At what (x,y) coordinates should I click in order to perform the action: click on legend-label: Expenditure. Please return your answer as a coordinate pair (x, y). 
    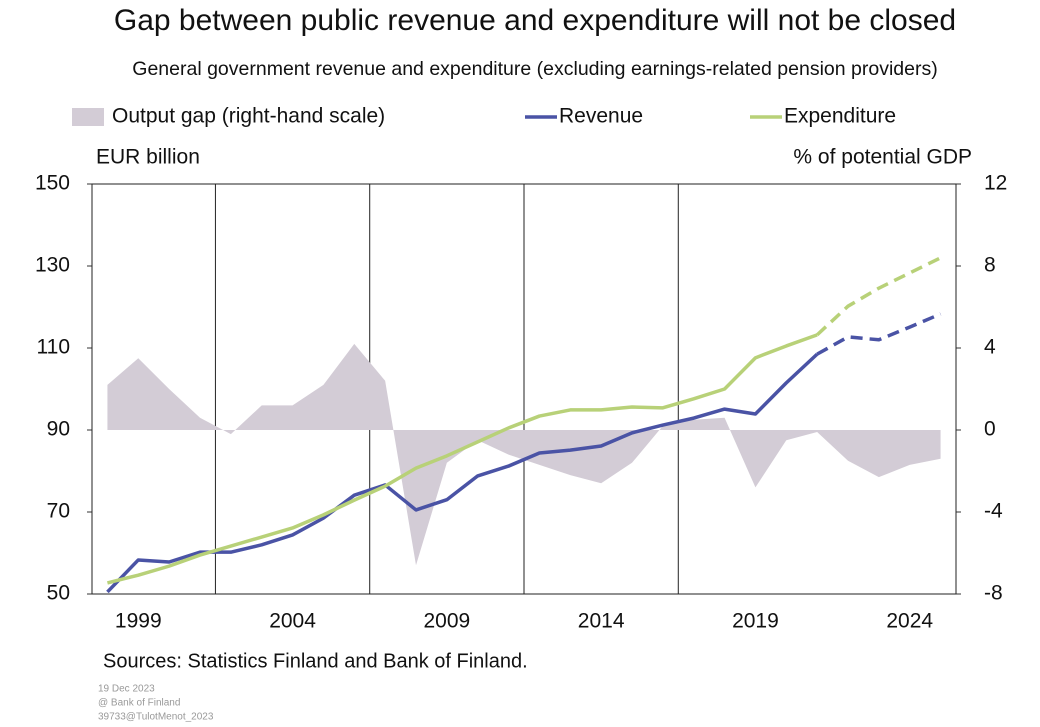
    Looking at the image, I should click on (840, 116).